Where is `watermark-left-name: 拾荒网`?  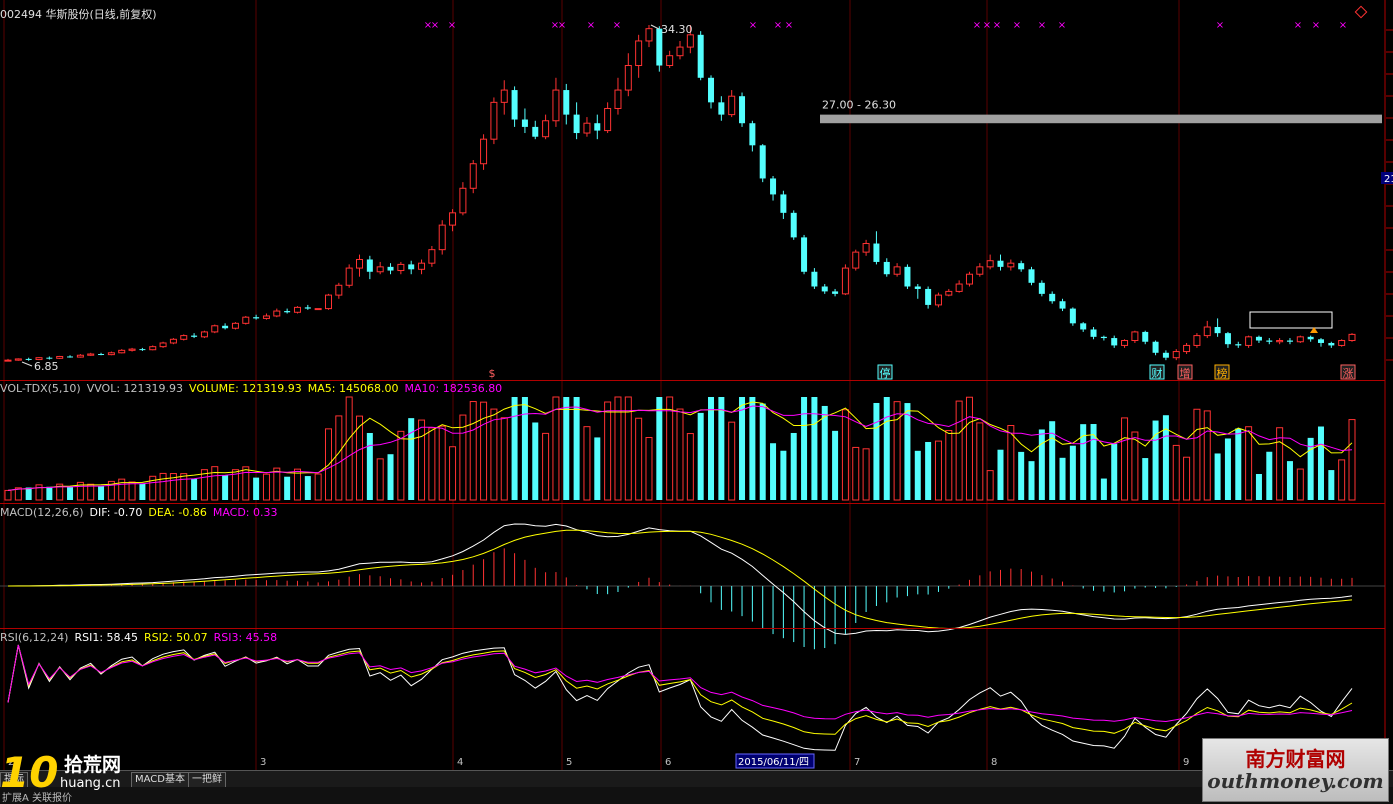 watermark-left-name: 拾荒网 is located at coordinates (93, 765).